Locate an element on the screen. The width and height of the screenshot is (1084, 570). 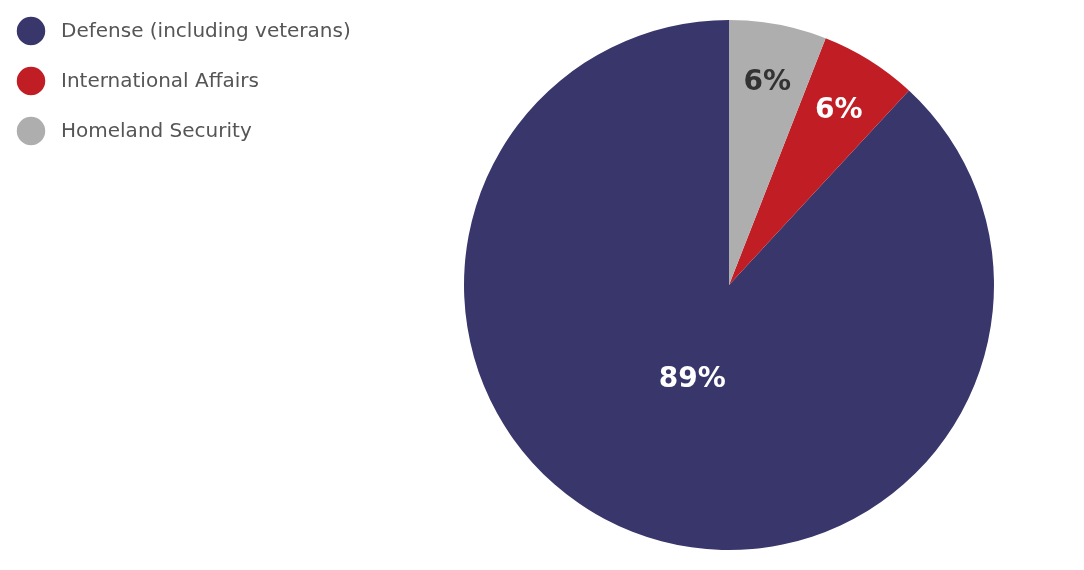
pie-slice is located at coordinates (819, 161).